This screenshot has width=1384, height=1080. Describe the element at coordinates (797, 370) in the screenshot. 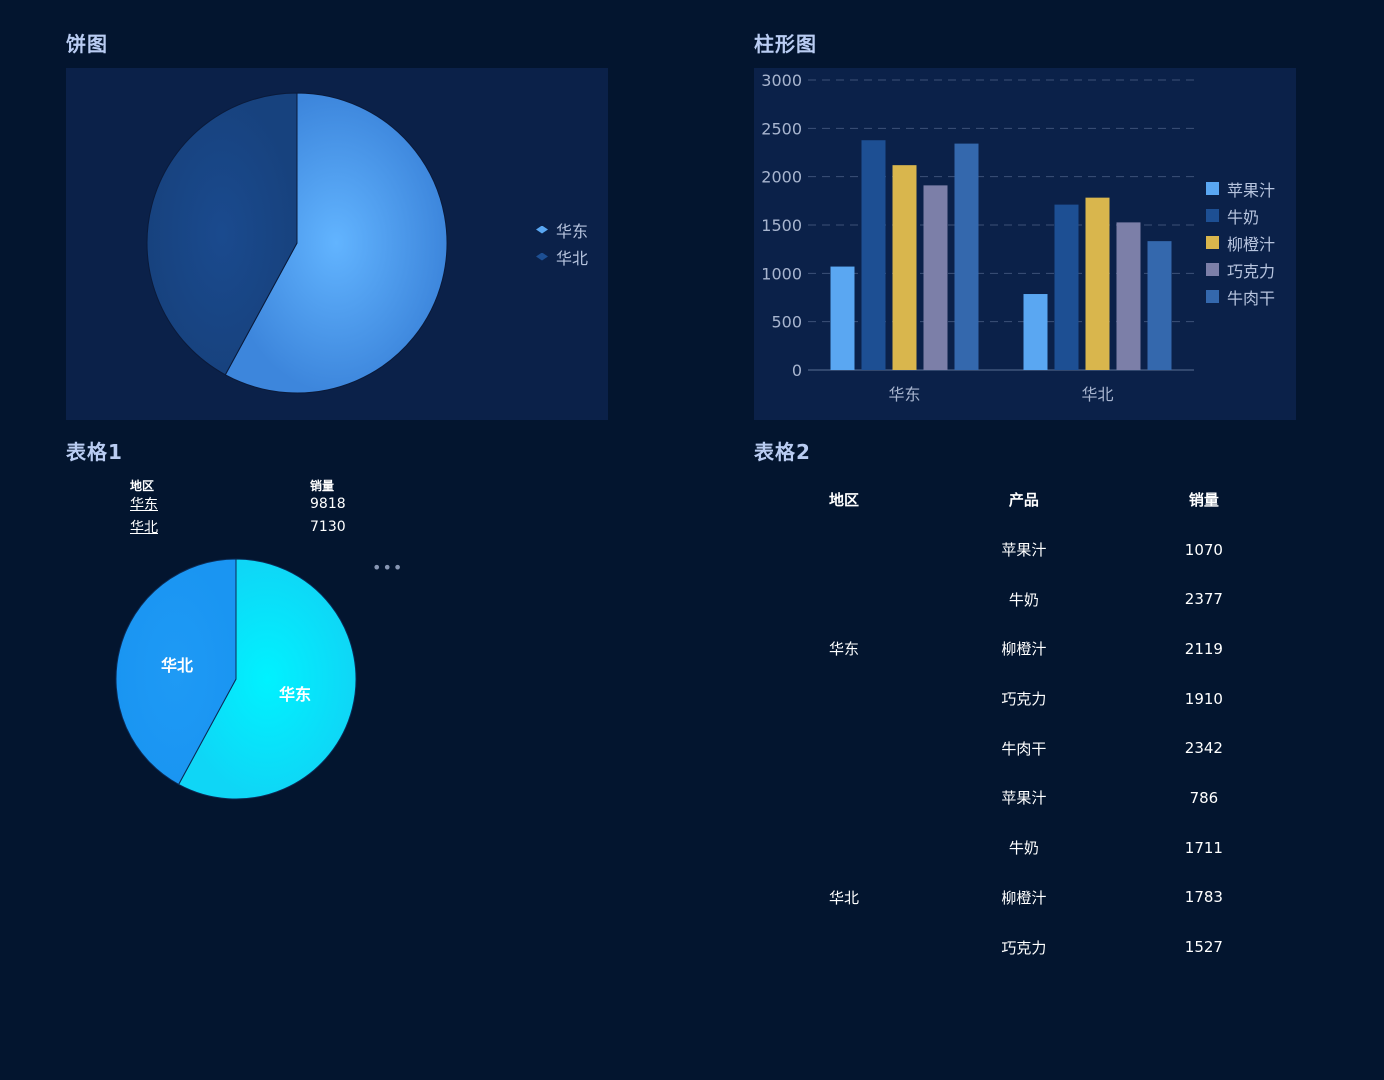

I see `y-tick-label: 0` at that location.